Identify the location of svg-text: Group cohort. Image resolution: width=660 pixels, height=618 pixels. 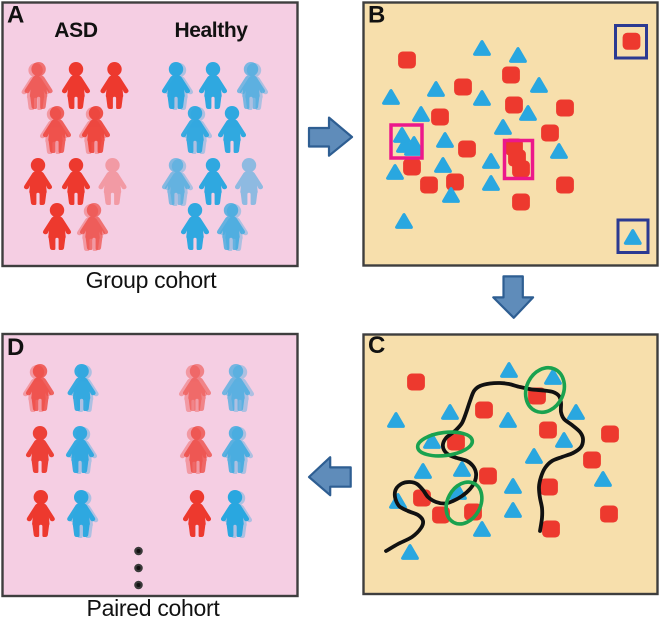
(152, 280).